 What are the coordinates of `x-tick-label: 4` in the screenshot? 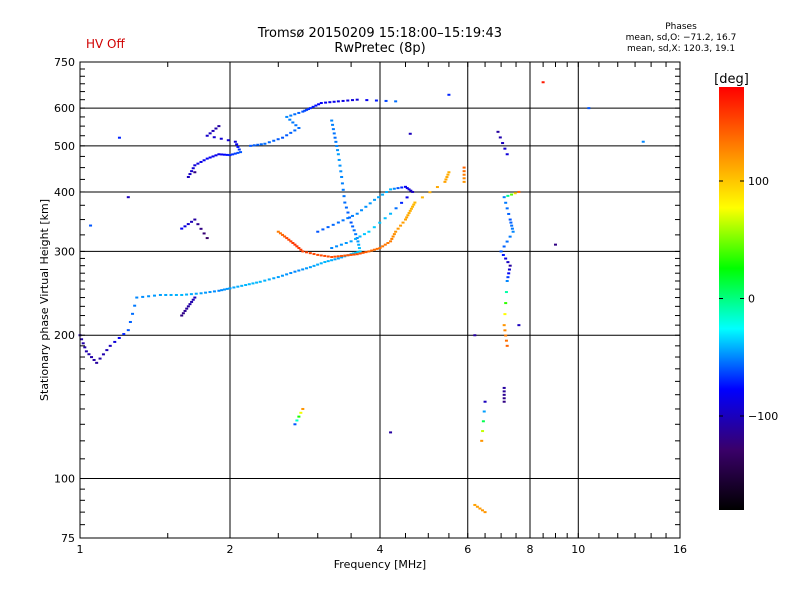 It's located at (380, 549).